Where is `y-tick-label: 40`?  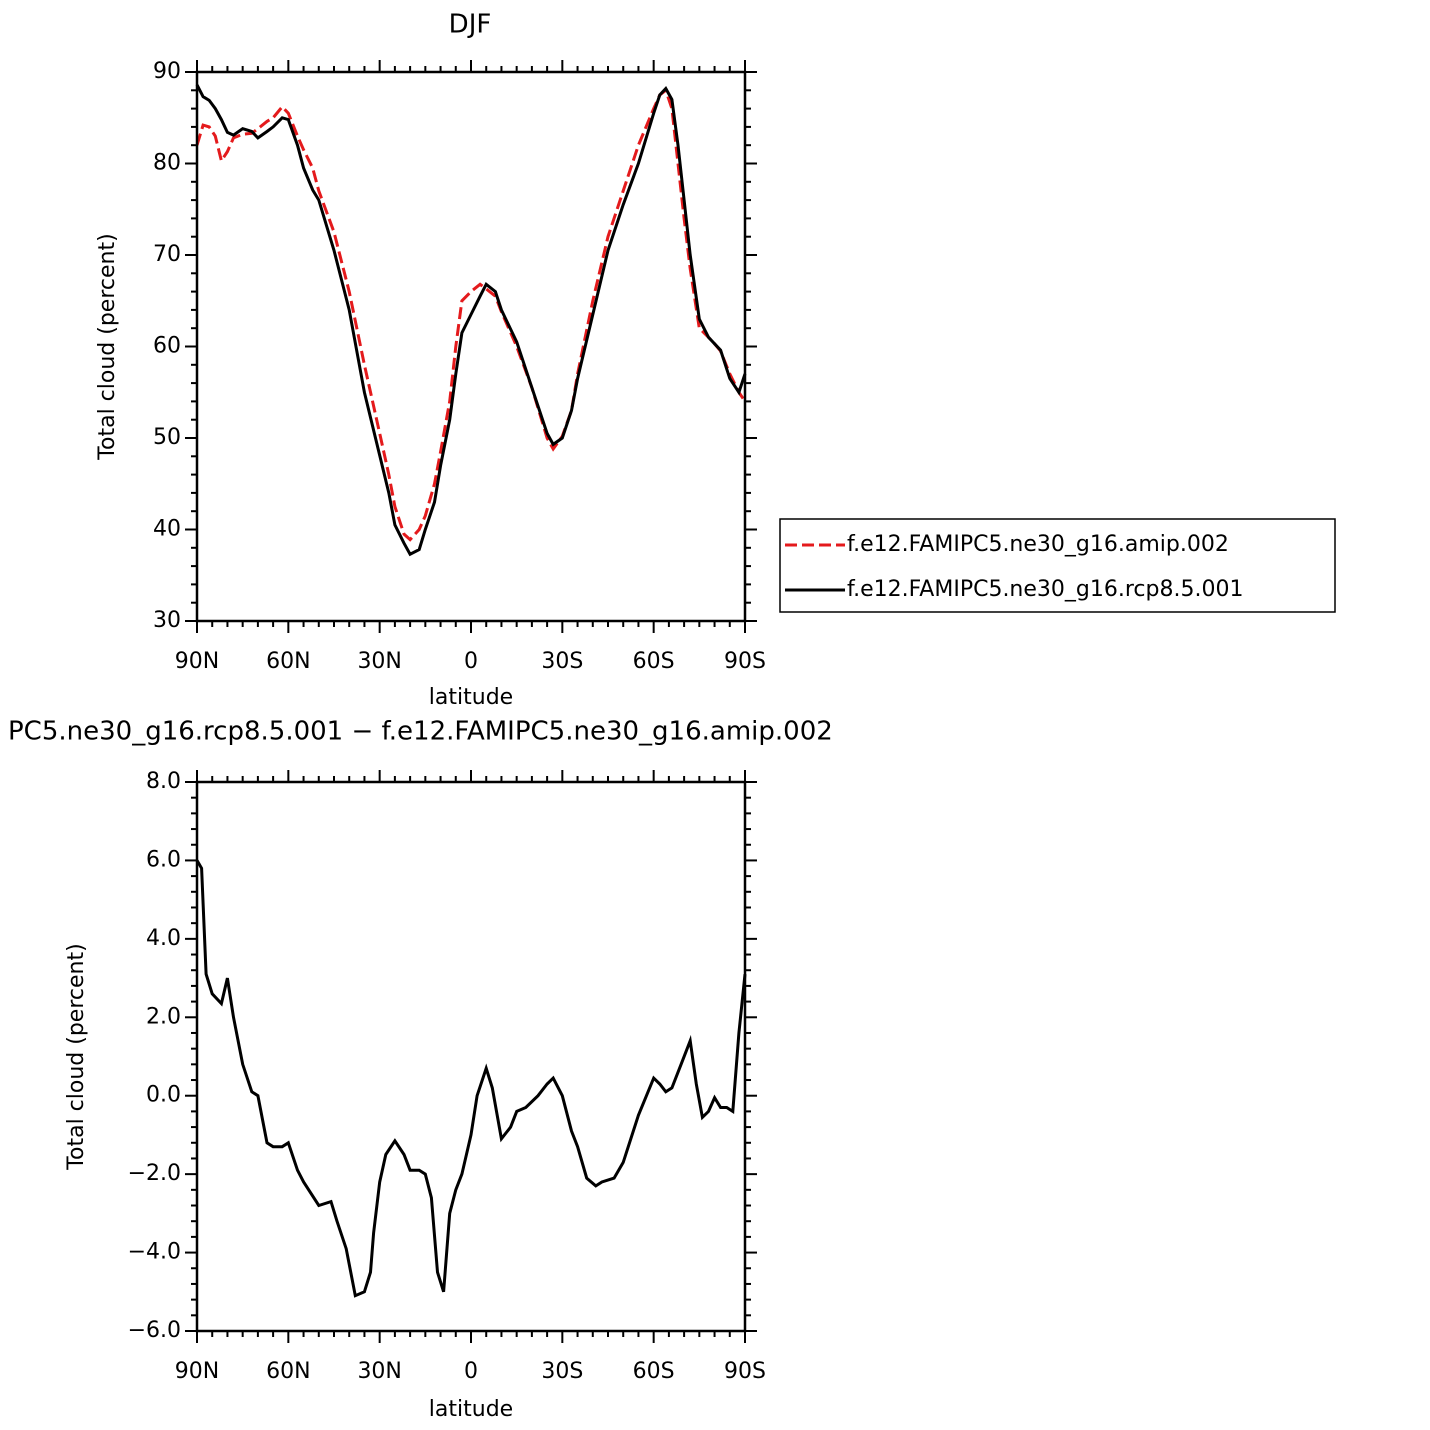 y-tick-label: 40 is located at coordinates (167, 529).